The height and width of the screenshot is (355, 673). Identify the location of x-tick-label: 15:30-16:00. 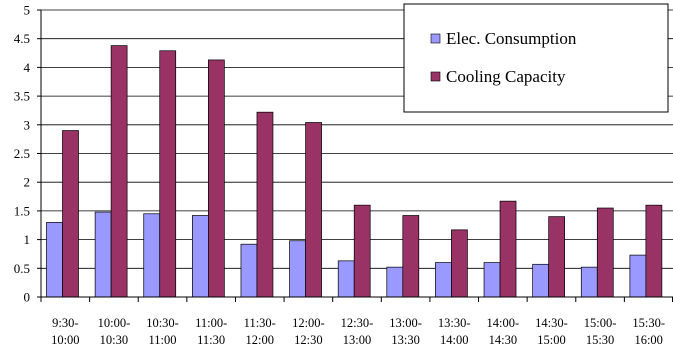
(648, 331).